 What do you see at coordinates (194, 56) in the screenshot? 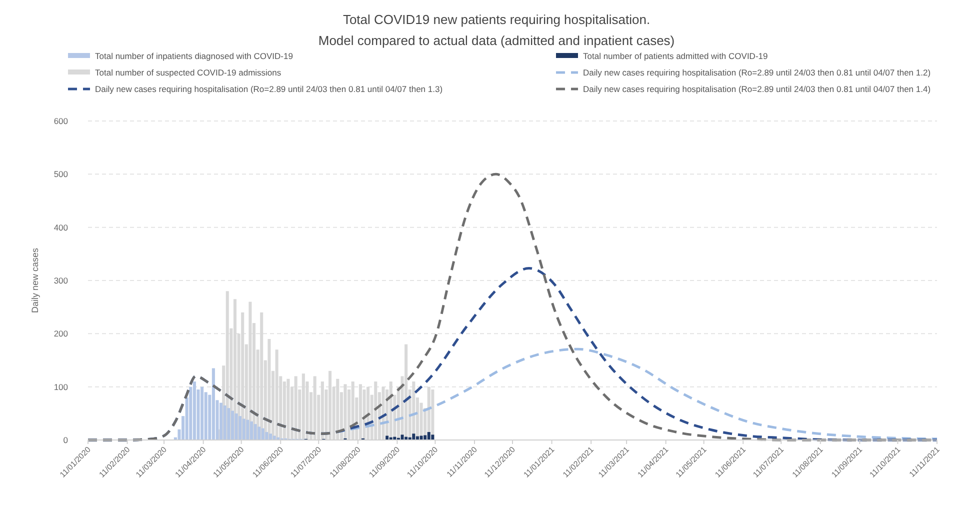
I see `legend-label: Total number of inpatients diagnosed with COVID-19` at bounding box center [194, 56].